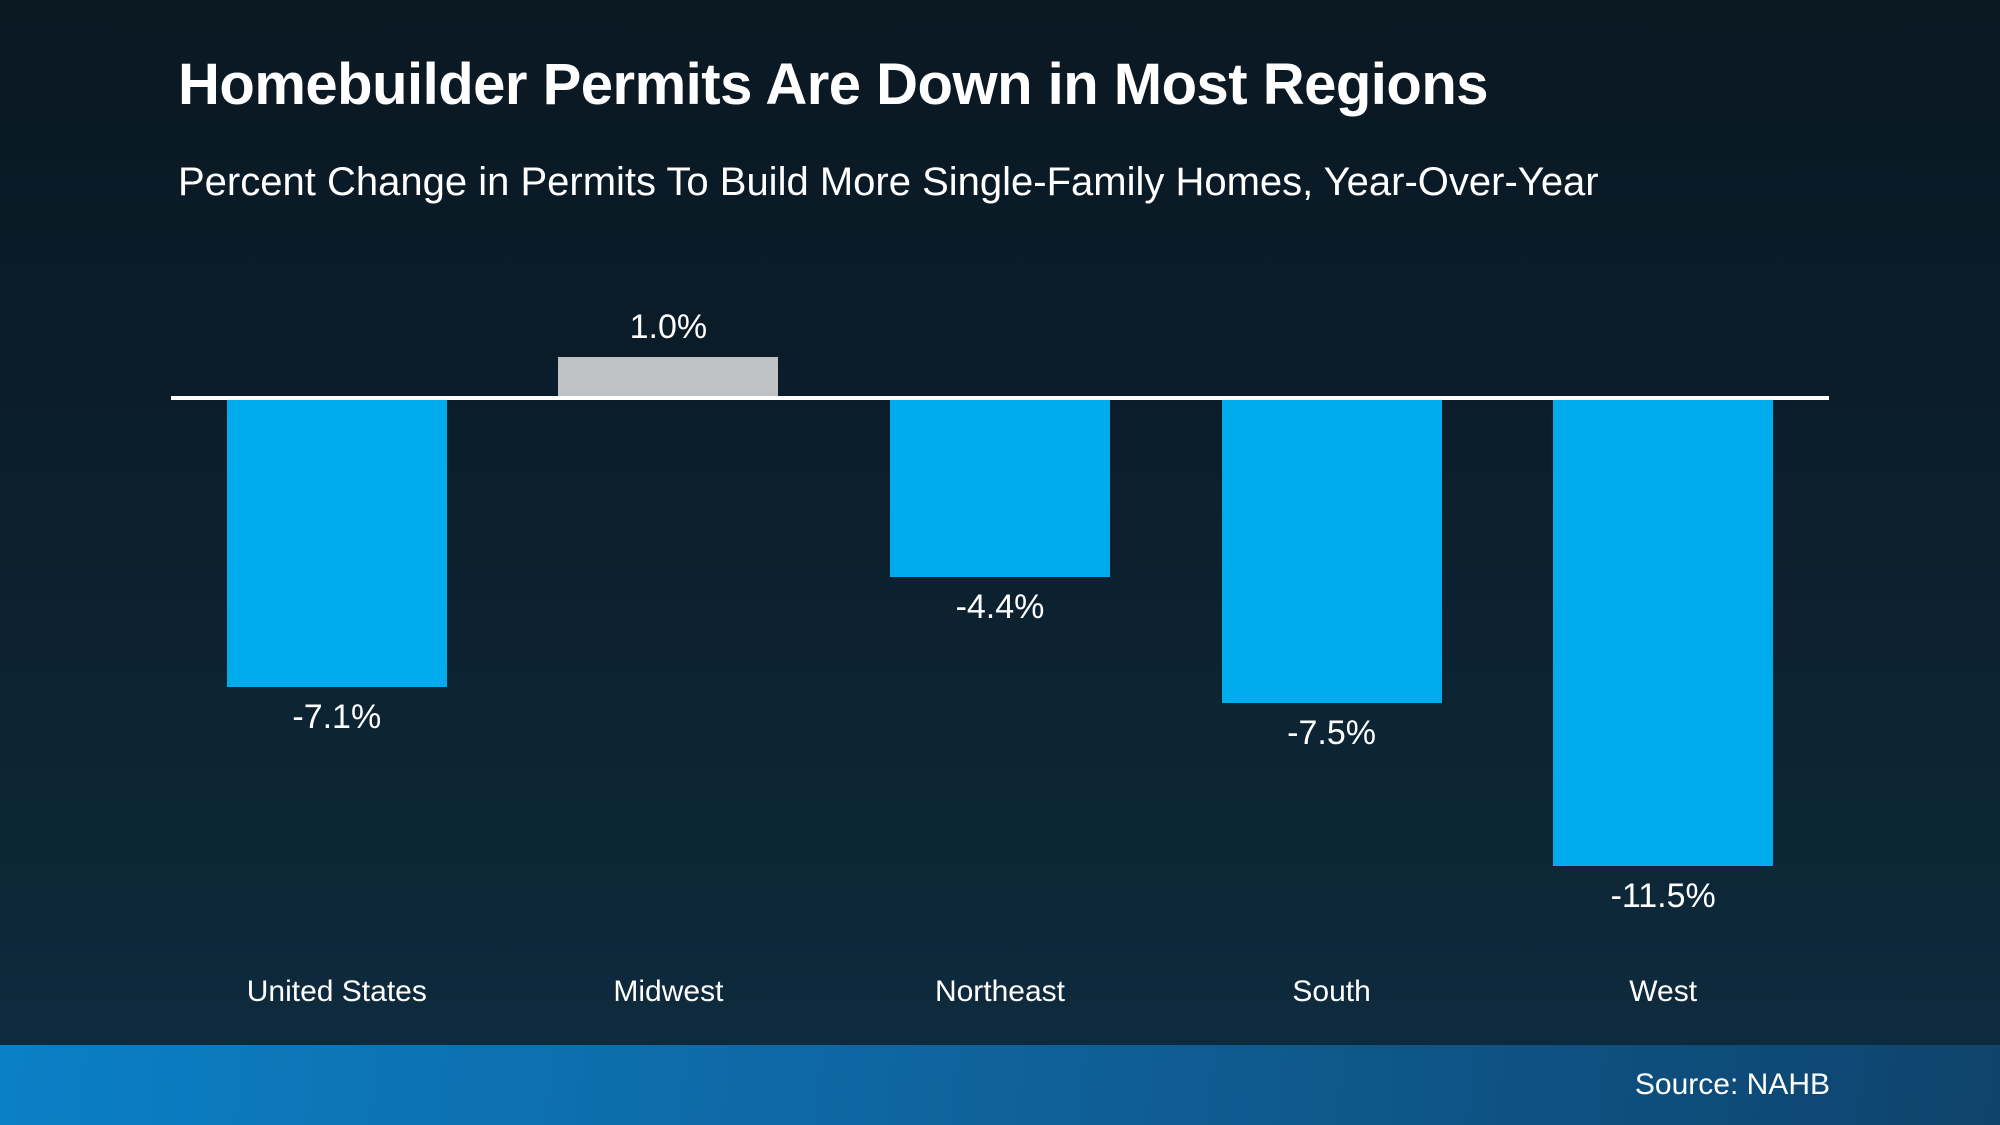 This screenshot has width=2000, height=1125. Describe the element at coordinates (1732, 1084) in the screenshot. I see `source-label: Source: NAHB` at that location.